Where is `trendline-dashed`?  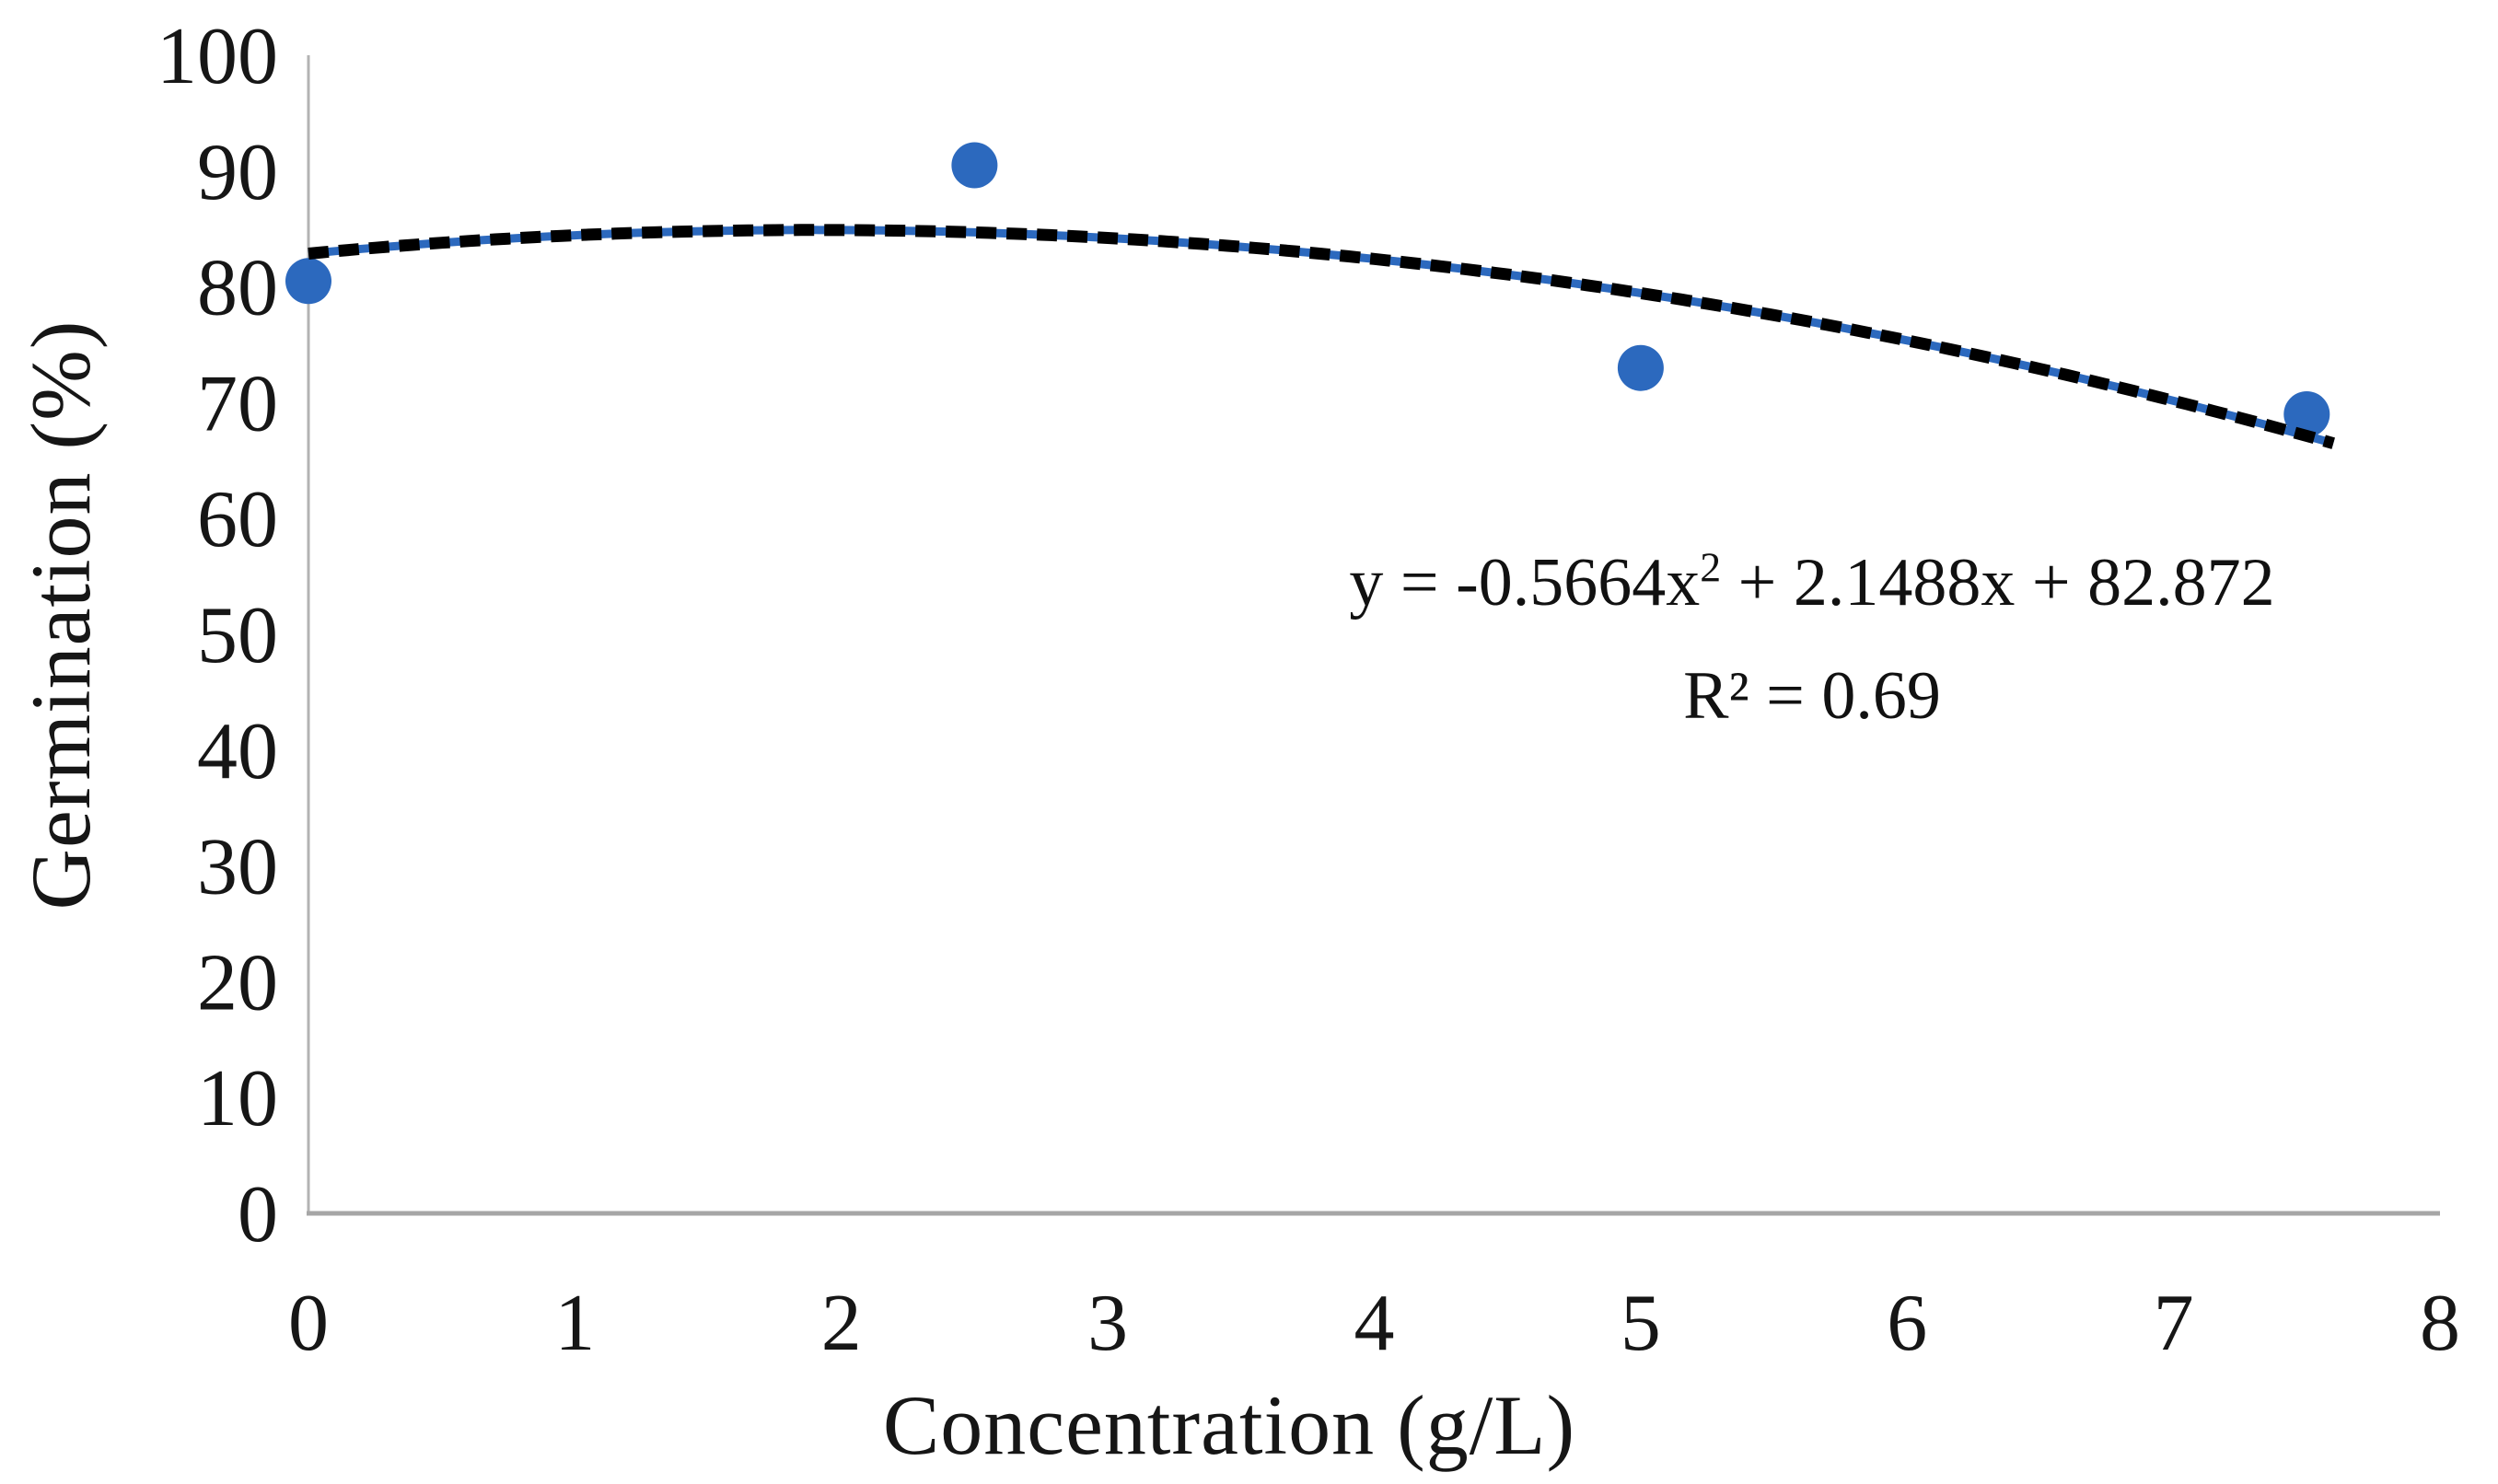 trendline-dashed is located at coordinates (1321, 336).